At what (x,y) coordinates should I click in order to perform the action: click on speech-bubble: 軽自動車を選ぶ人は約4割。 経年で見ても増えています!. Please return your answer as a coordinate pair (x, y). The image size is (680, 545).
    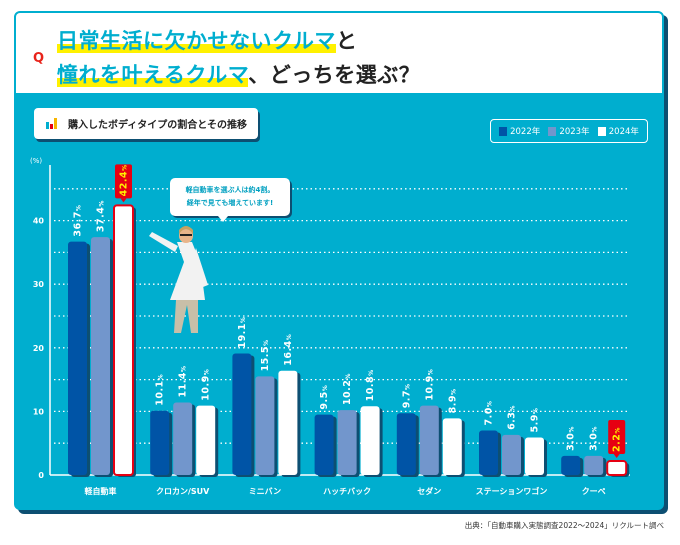
    Looking at the image, I should click on (230, 200).